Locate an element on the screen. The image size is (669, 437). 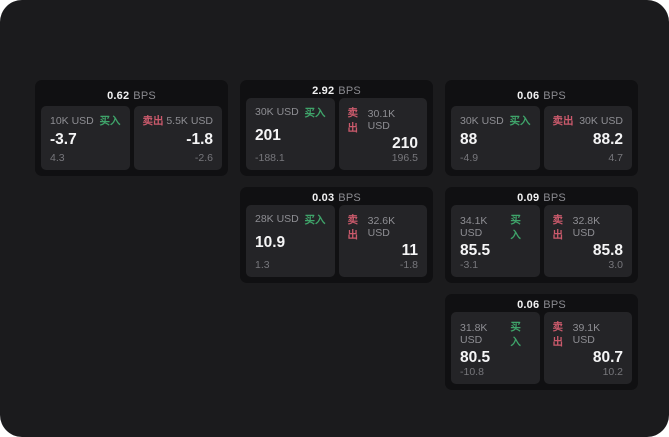
sell-notional-label: 5.5K USD is located at coordinates (189, 120).